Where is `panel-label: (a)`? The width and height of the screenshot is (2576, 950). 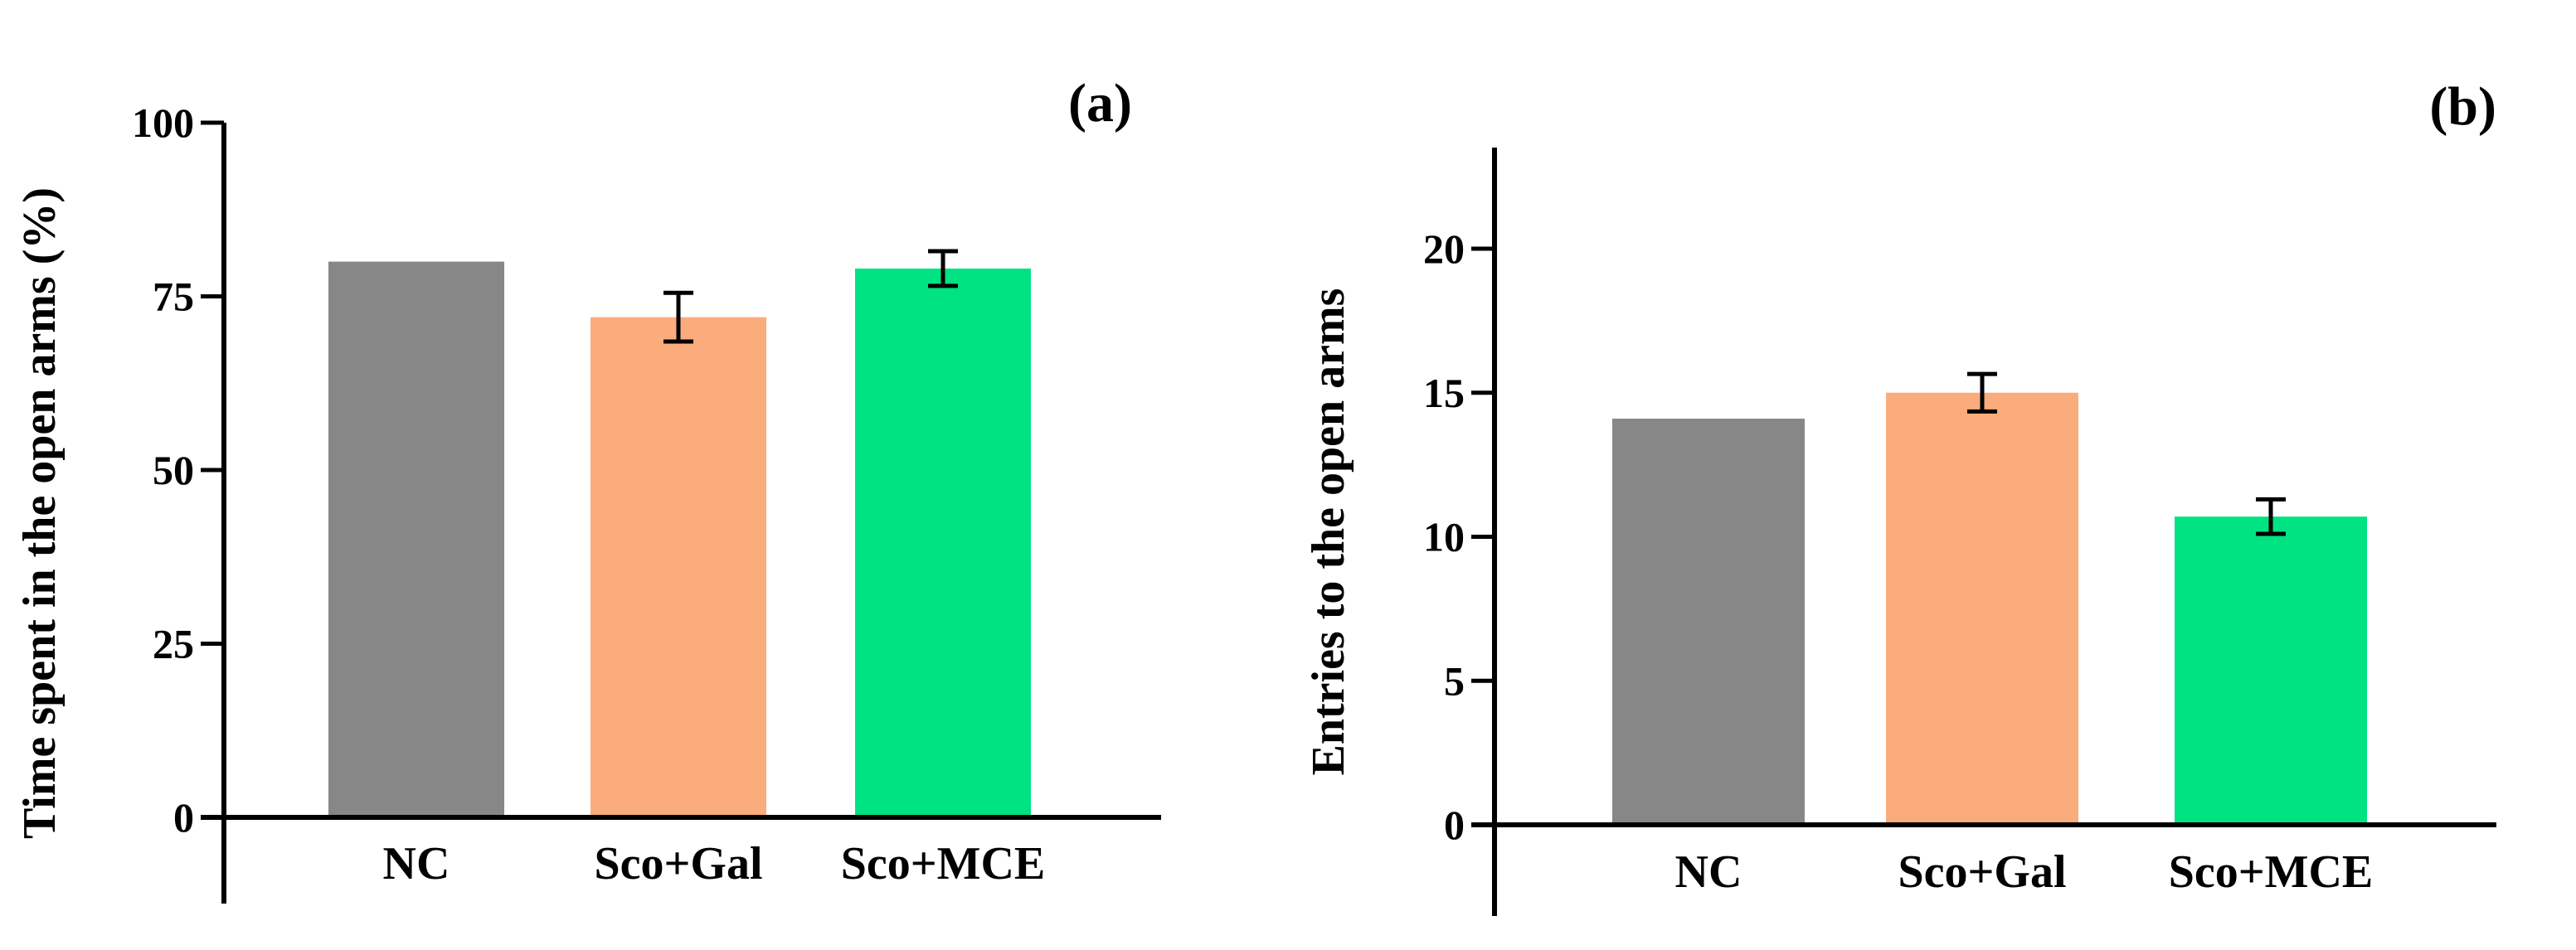 panel-label: (a) is located at coordinates (1100, 103).